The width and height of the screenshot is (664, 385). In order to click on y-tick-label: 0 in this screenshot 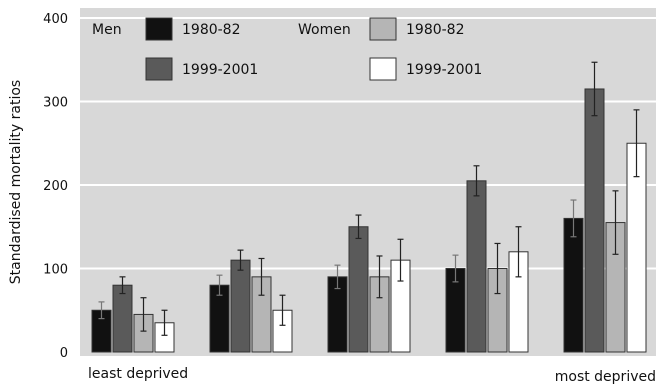, I will do `click(64, 353)`.